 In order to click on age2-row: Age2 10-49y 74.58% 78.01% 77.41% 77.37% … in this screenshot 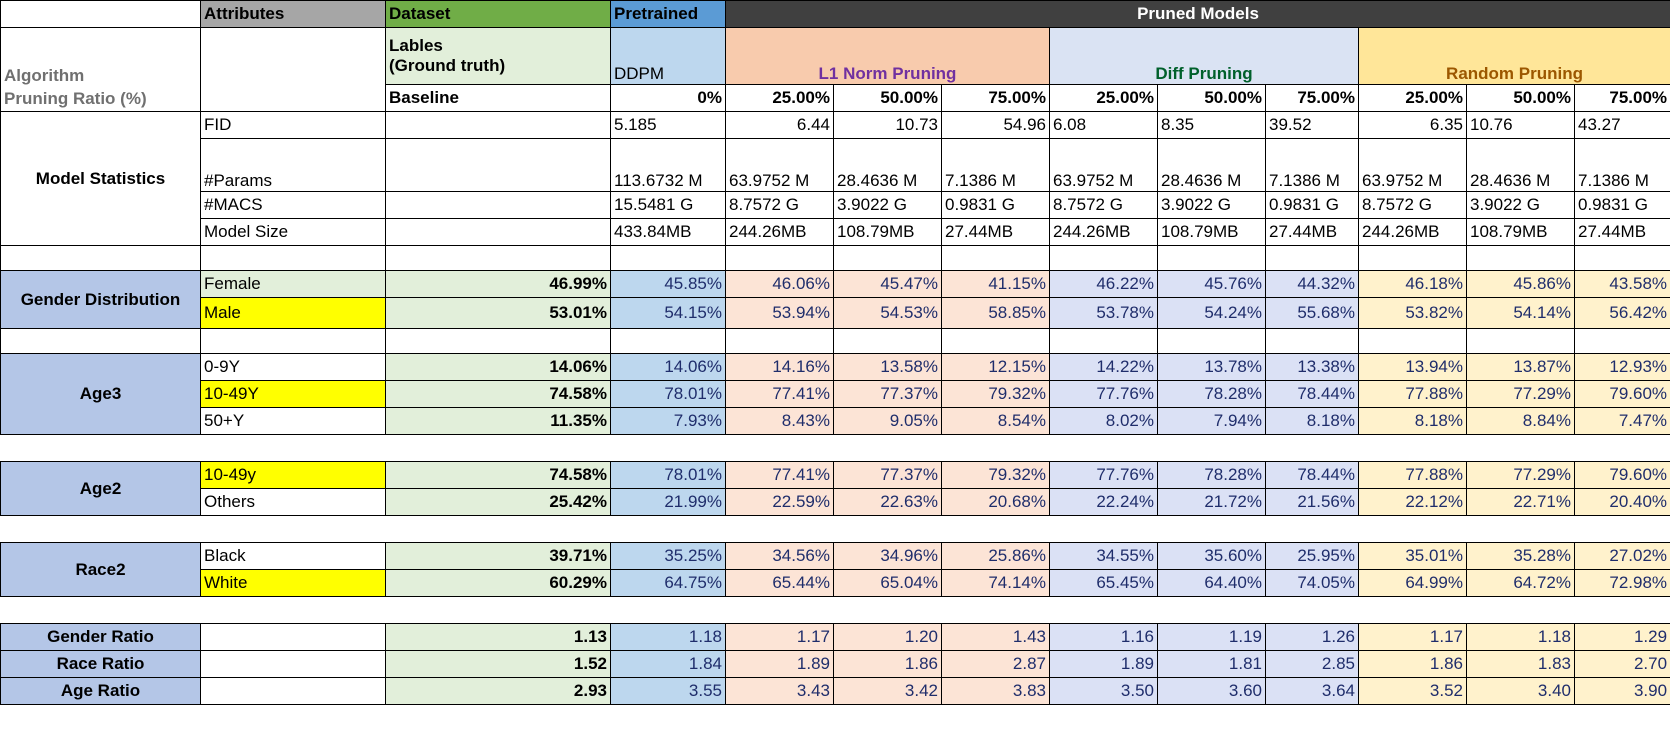, I will do `click(835, 488)`.